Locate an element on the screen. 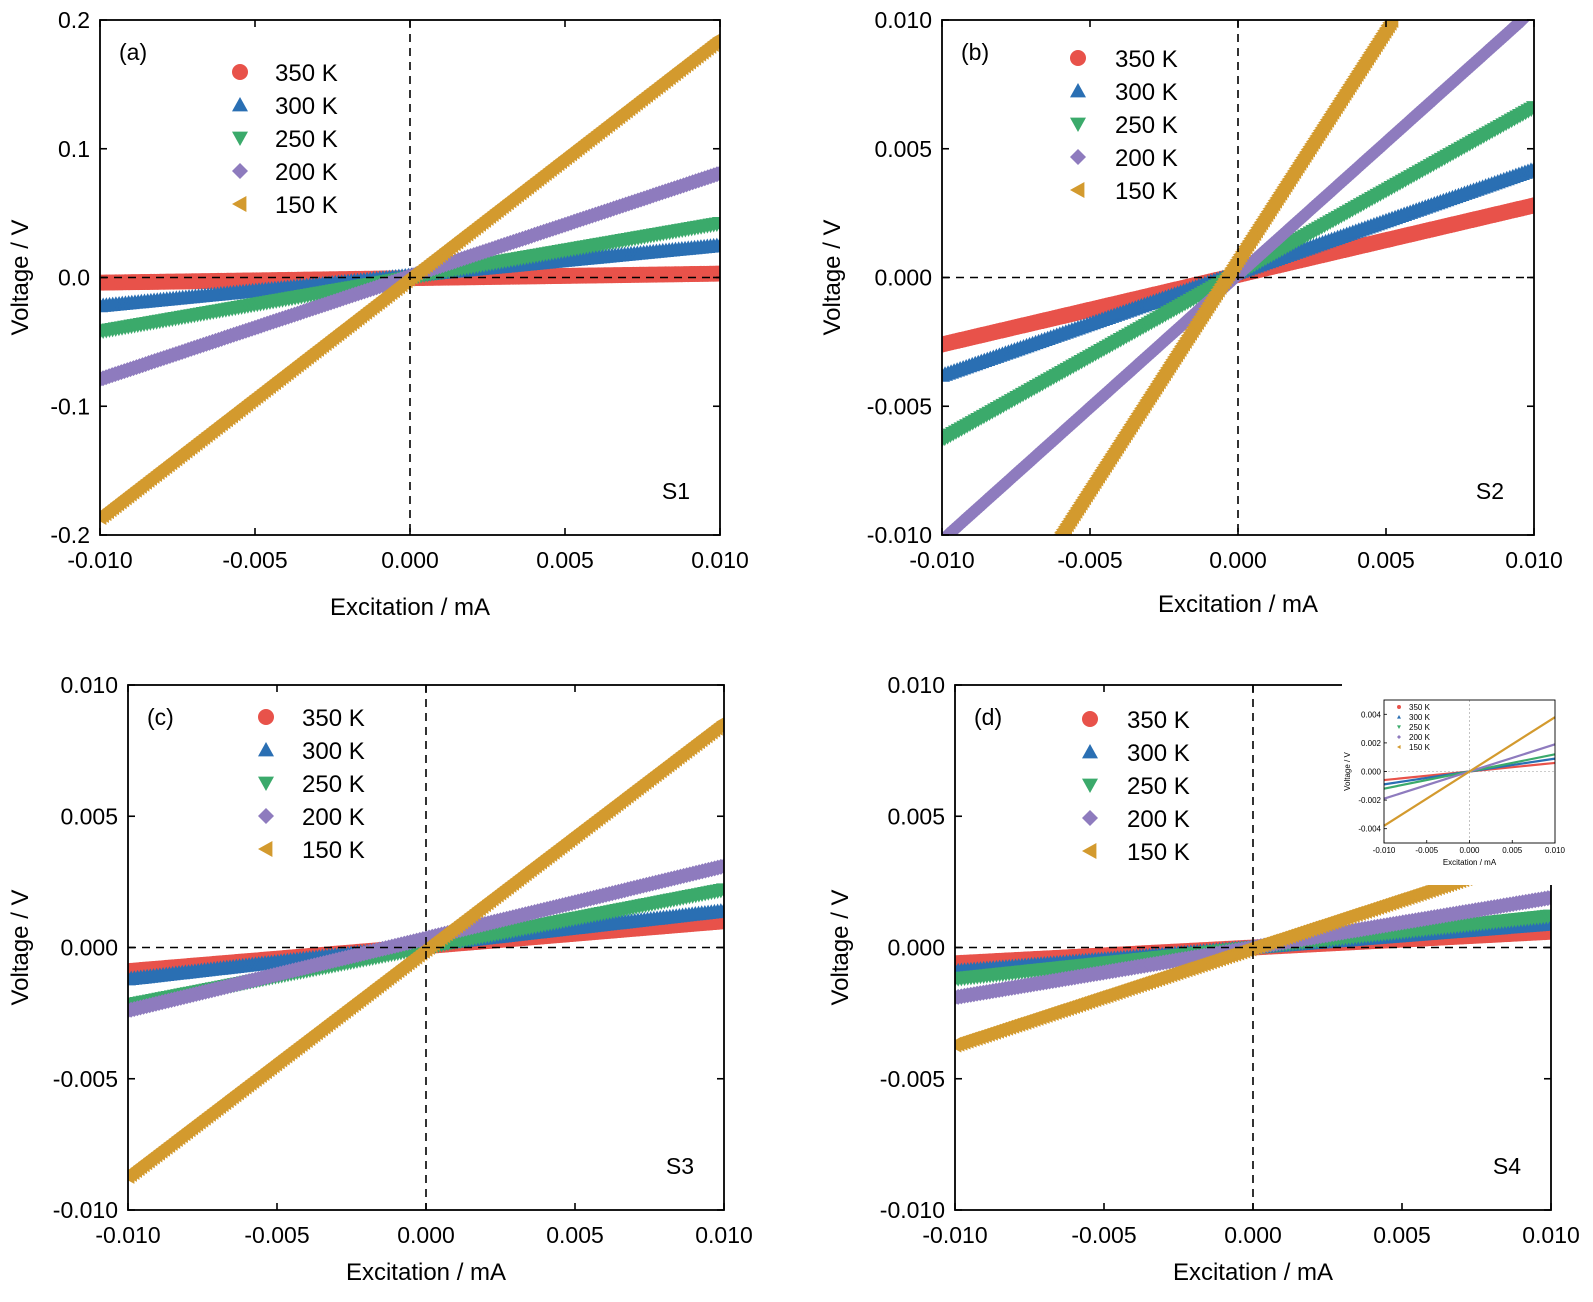  inset-y-tick-label: -0.002 is located at coordinates (1369, 800).